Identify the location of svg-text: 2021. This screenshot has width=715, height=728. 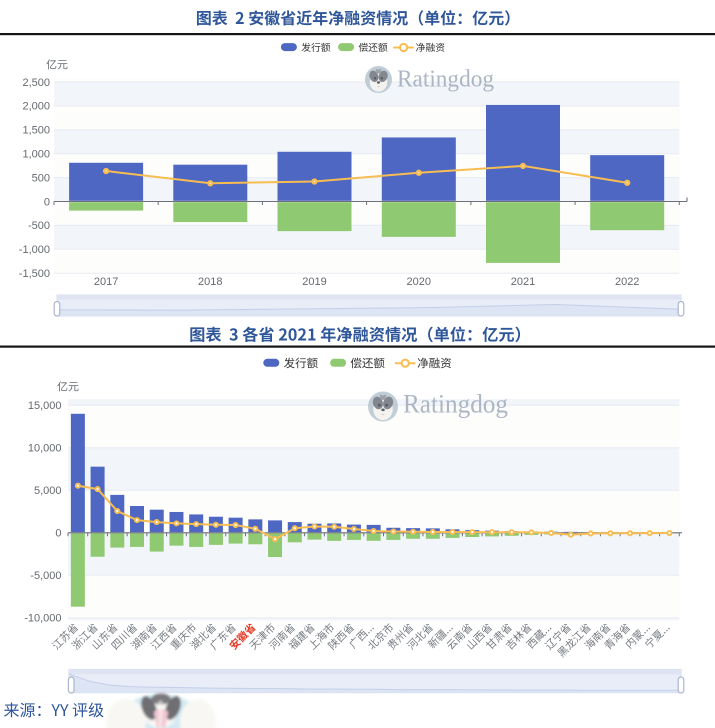
(523, 282).